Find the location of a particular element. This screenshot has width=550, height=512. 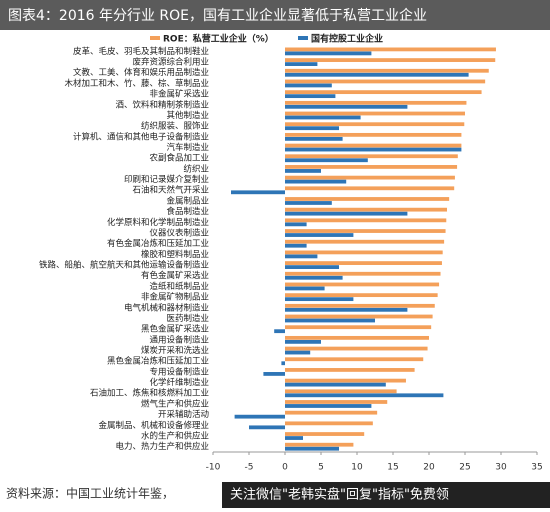

chart-title: 图表4：2016 年分行业 ROE，国有工业企业显著低于私营工业企业 is located at coordinates (217, 15).